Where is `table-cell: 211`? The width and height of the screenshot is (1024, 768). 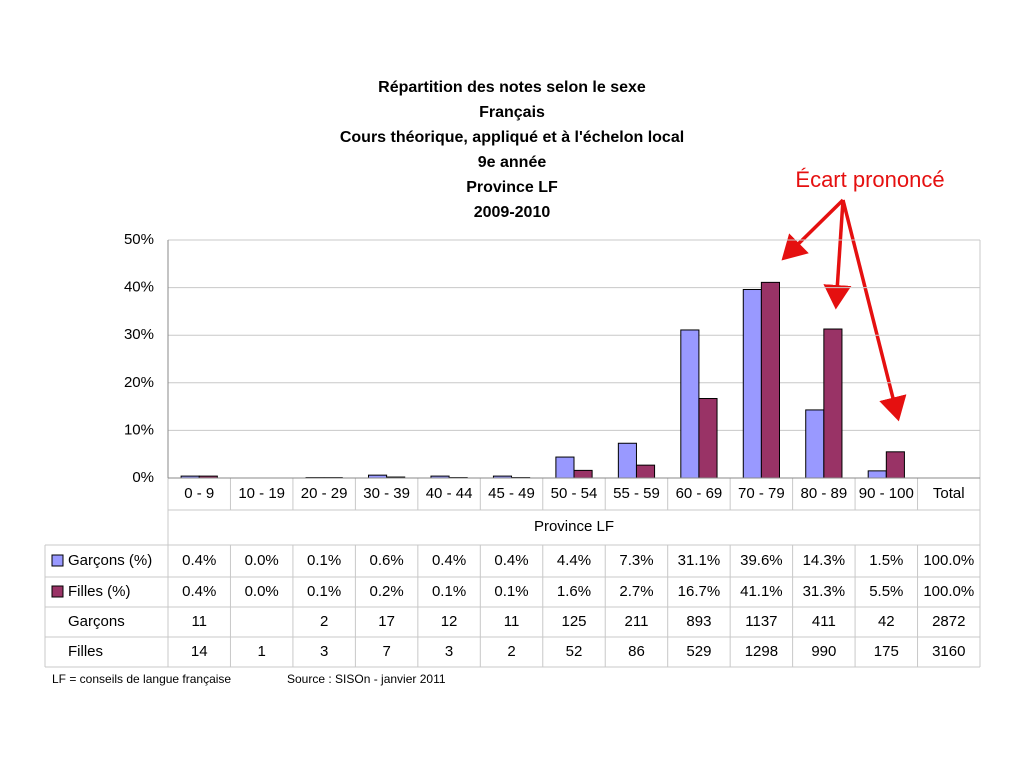
table-cell: 211 is located at coordinates (637, 621).